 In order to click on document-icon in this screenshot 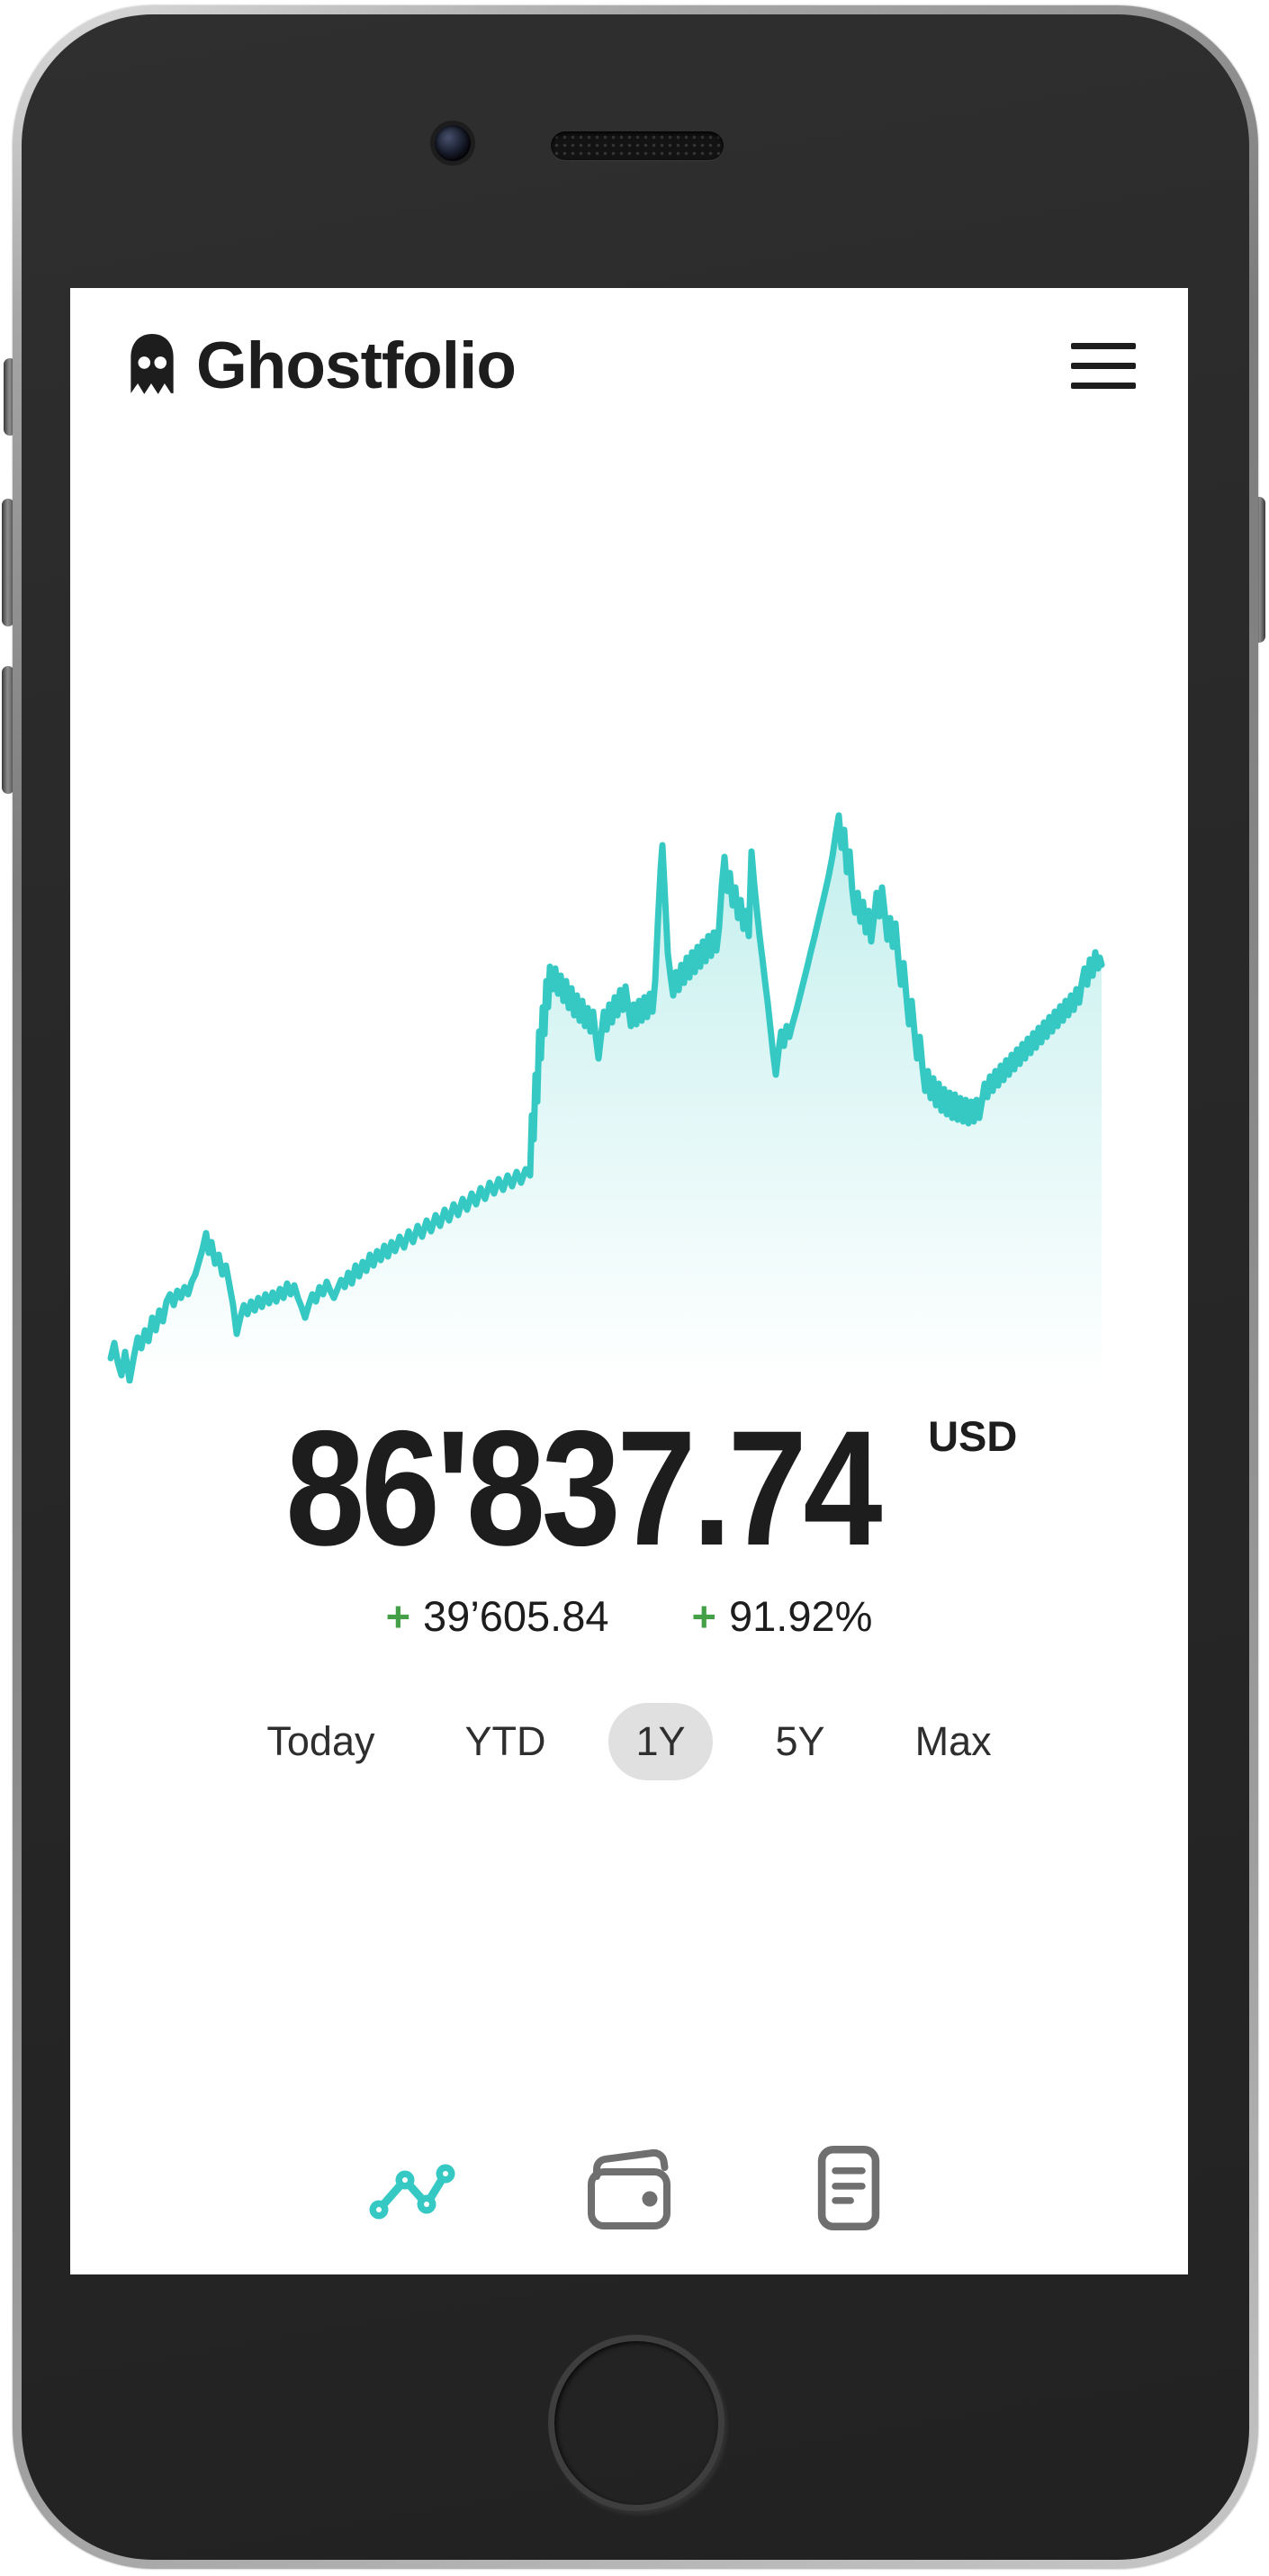, I will do `click(849, 2190)`.